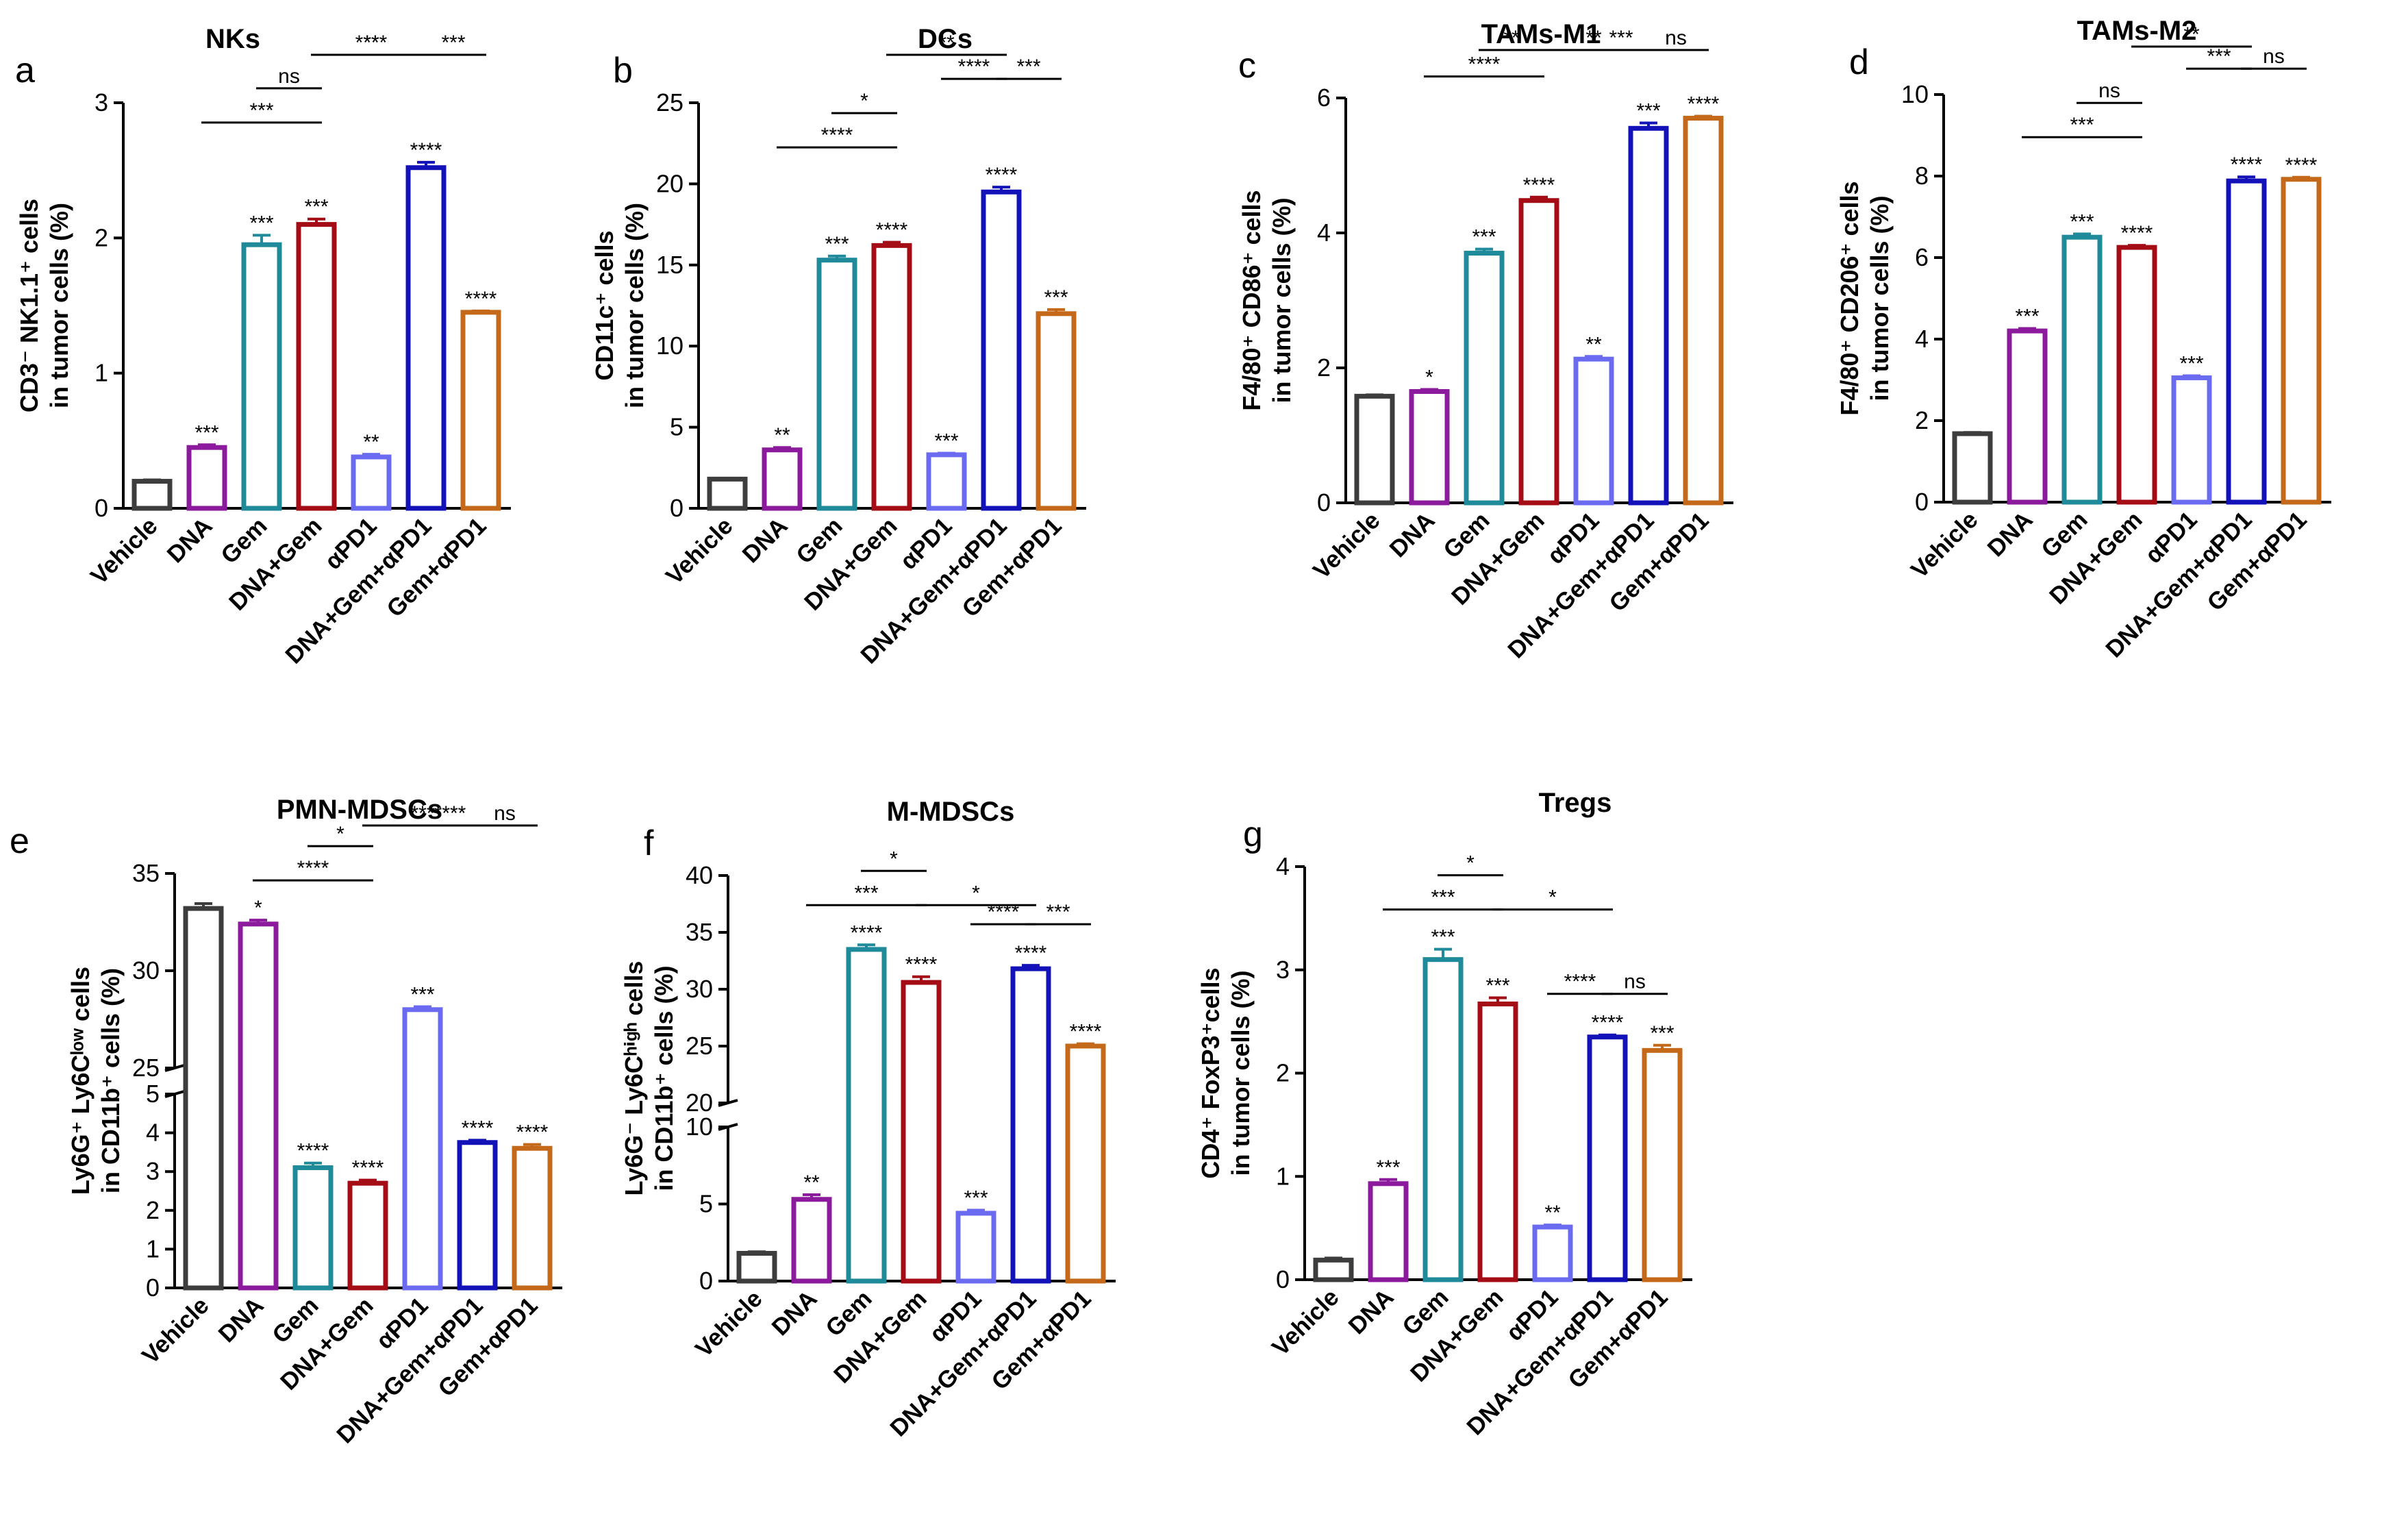 The image size is (2408, 1527). What do you see at coordinates (29, 305) in the screenshot?
I see `y-axis-title: CD3⁻ NK1.1⁺ cells` at bounding box center [29, 305].